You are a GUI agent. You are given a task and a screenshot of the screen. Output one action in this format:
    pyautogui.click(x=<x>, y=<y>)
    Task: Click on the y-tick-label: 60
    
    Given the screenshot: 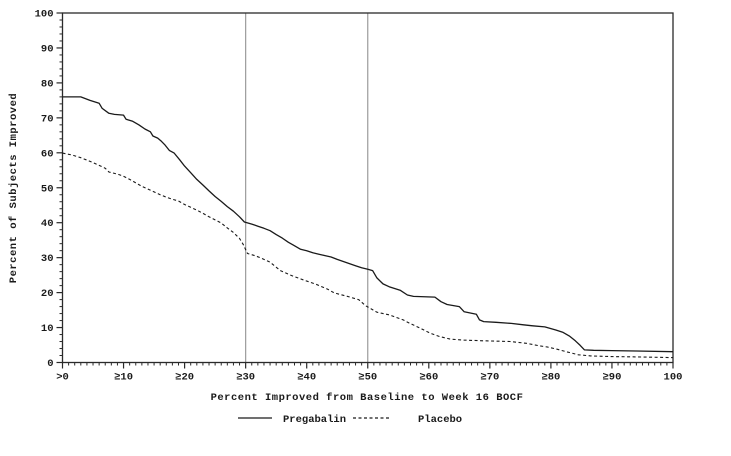 What is the action you would take?
    pyautogui.click(x=47, y=154)
    